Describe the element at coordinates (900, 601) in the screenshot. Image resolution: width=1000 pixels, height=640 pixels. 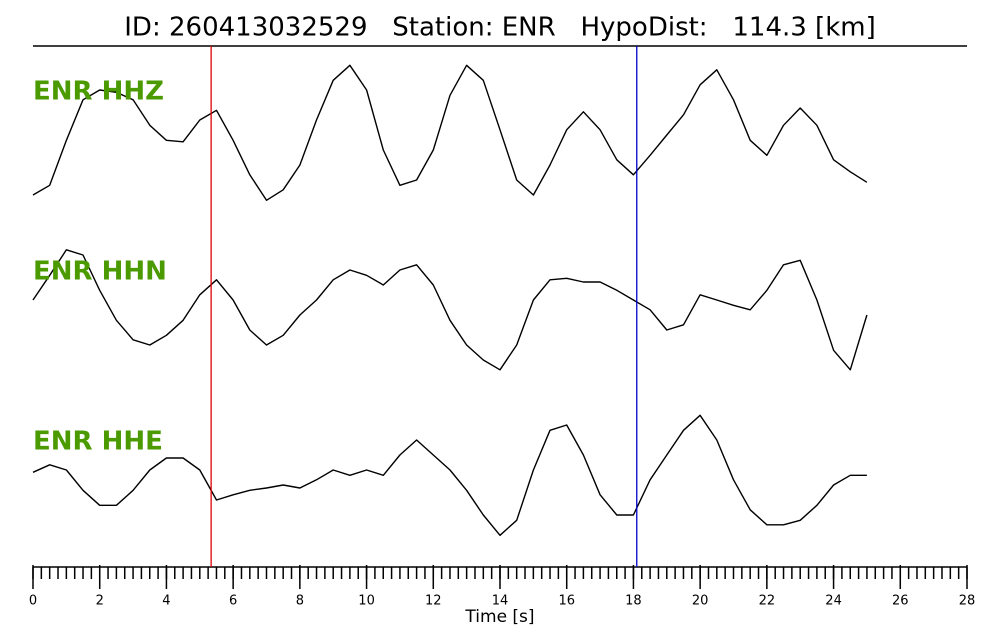
I see `x-tick-label: 26` at that location.